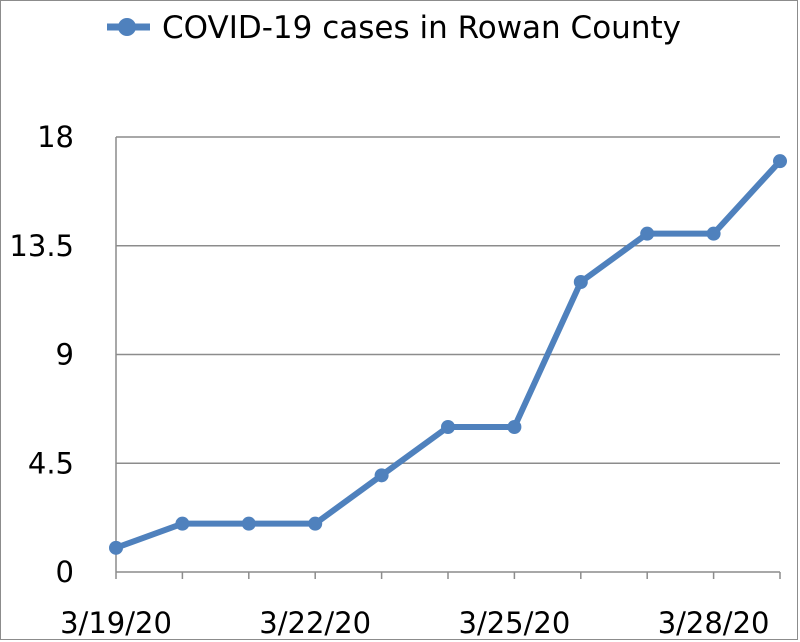  Describe the element at coordinates (41, 246) in the screenshot. I see `y-tick-label: 13.5` at that location.